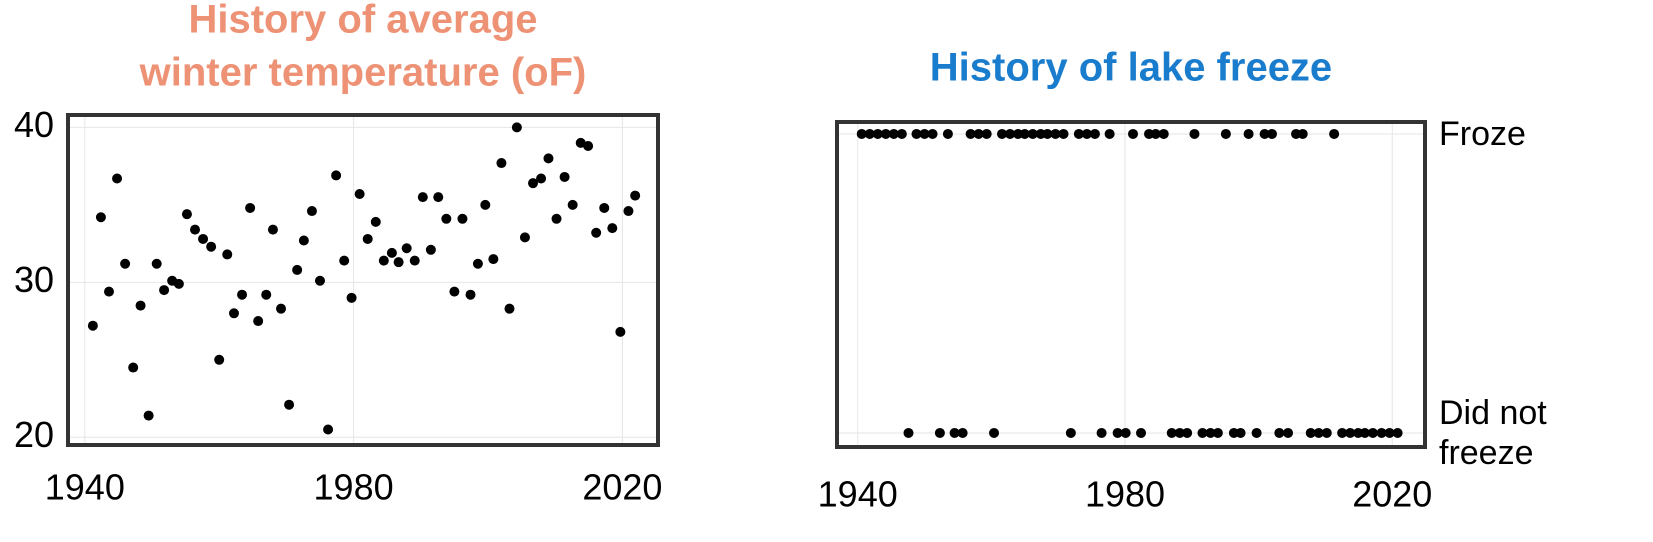 The image size is (1653, 542). Describe the element at coordinates (1131, 68) in the screenshot. I see `chart-title: History of lake freeze` at that location.